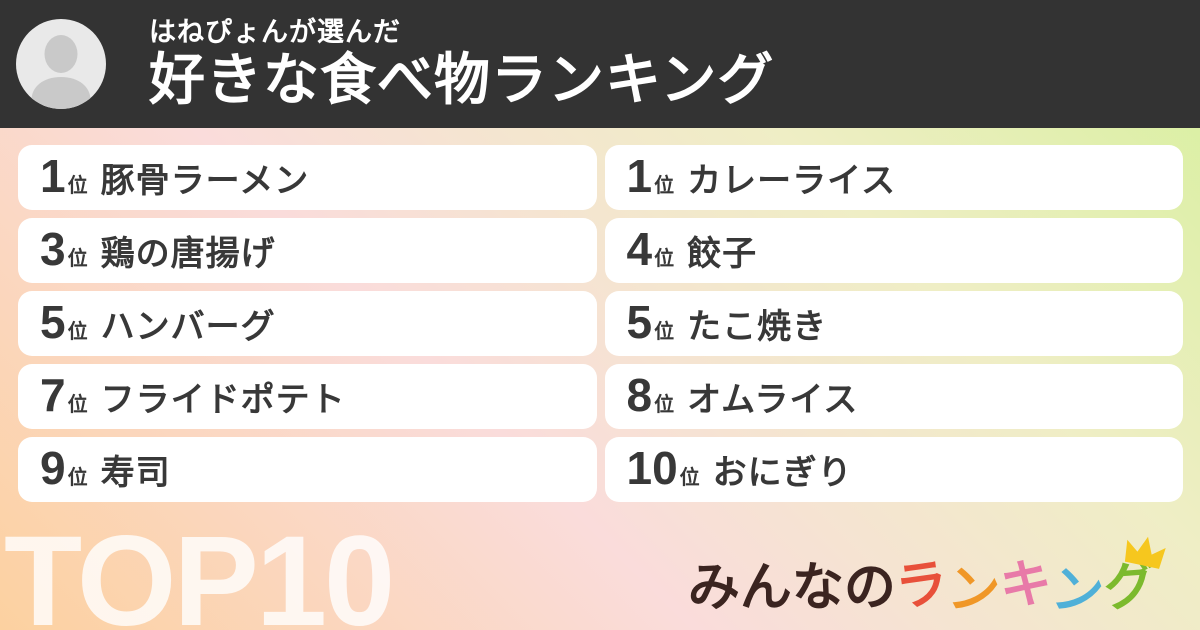 The image size is (1200, 630). I want to click on ranking-card: 8 位オムライス, so click(893, 396).